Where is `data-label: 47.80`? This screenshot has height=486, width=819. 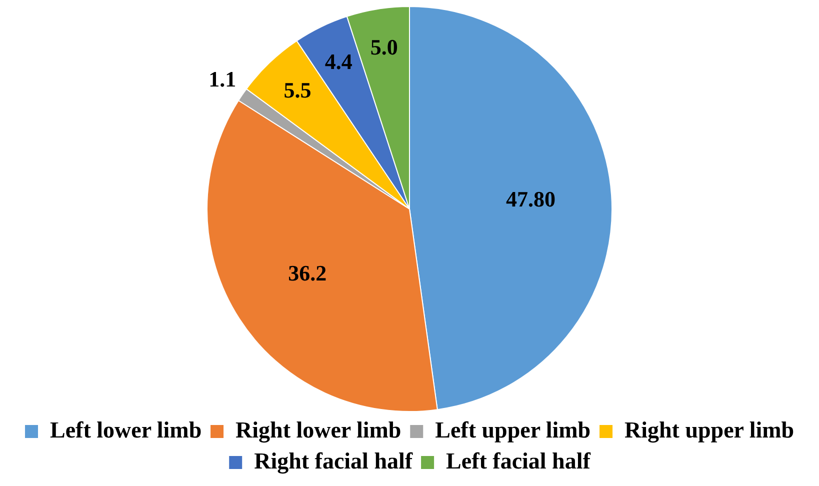 data-label: 47.80 is located at coordinates (531, 199).